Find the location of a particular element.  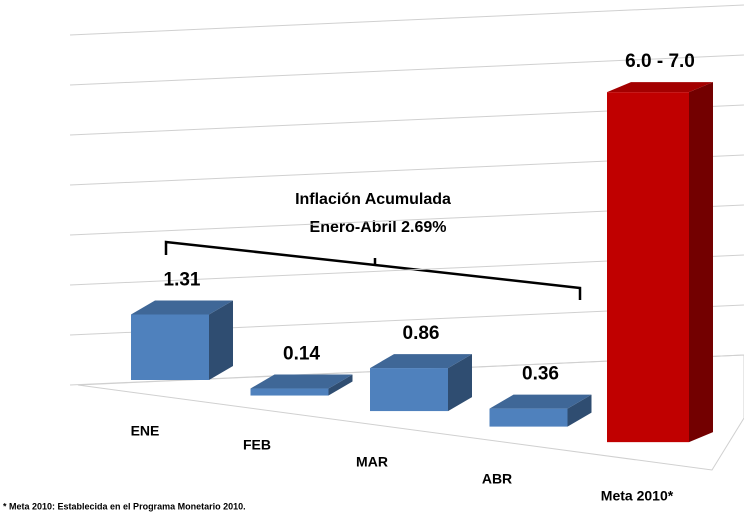

value-label: 0.36 is located at coordinates (540, 374).